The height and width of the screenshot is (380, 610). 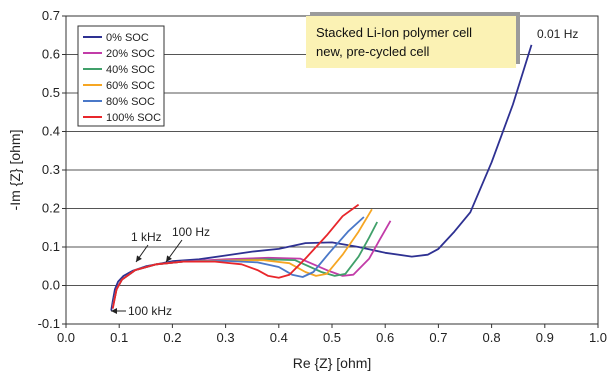 I want to click on annotation-0-01-hz: 0.01 Hz, so click(x=557, y=34).